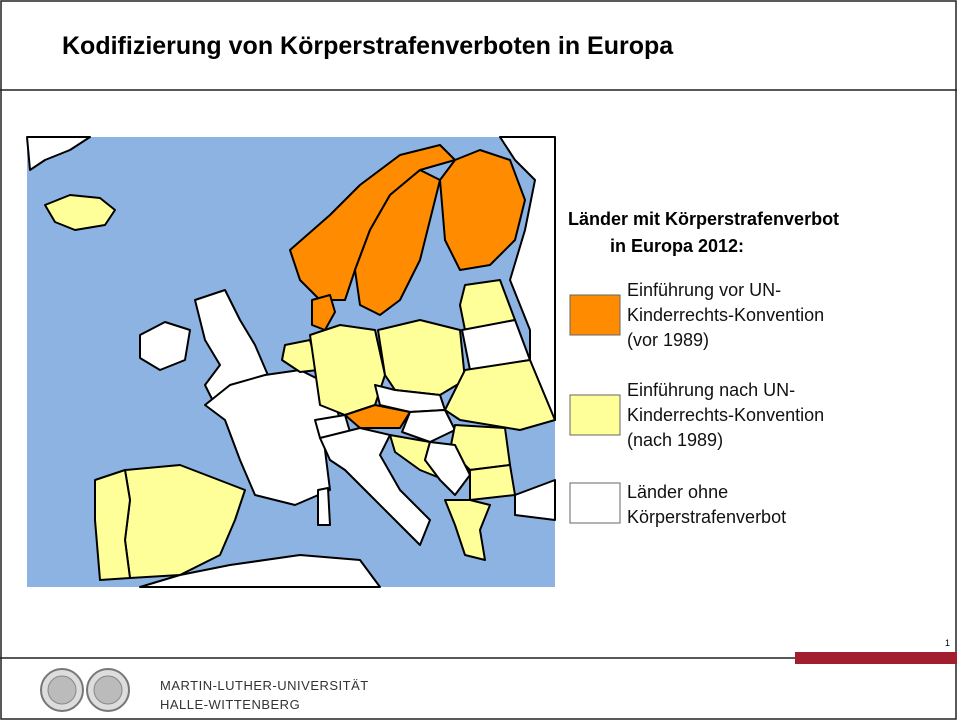 The image size is (957, 725). I want to click on university-name: MARTIN-LUTHER-UNIVERSITÄT, so click(264, 685).